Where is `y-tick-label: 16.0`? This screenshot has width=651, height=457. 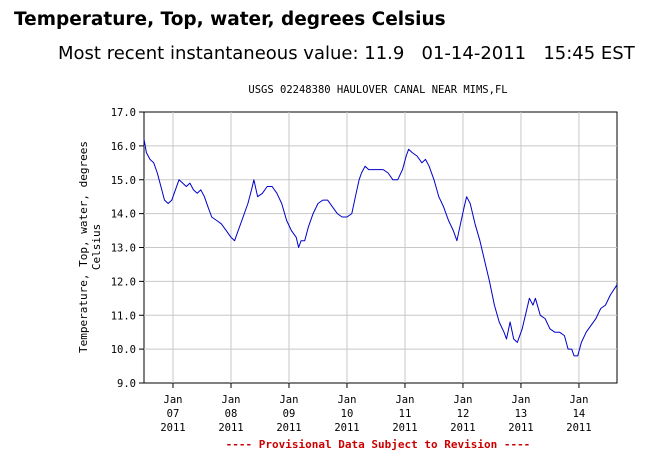
y-tick-label: 16.0 is located at coordinates (123, 147).